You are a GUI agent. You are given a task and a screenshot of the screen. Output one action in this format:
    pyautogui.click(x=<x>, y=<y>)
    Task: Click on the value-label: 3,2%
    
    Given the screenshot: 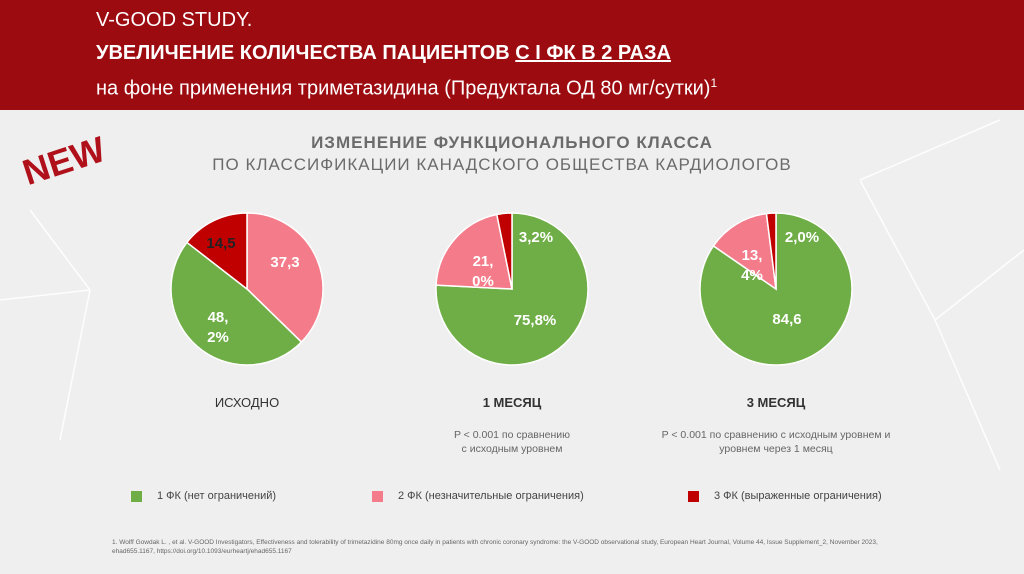 What is the action you would take?
    pyautogui.click(x=536, y=237)
    